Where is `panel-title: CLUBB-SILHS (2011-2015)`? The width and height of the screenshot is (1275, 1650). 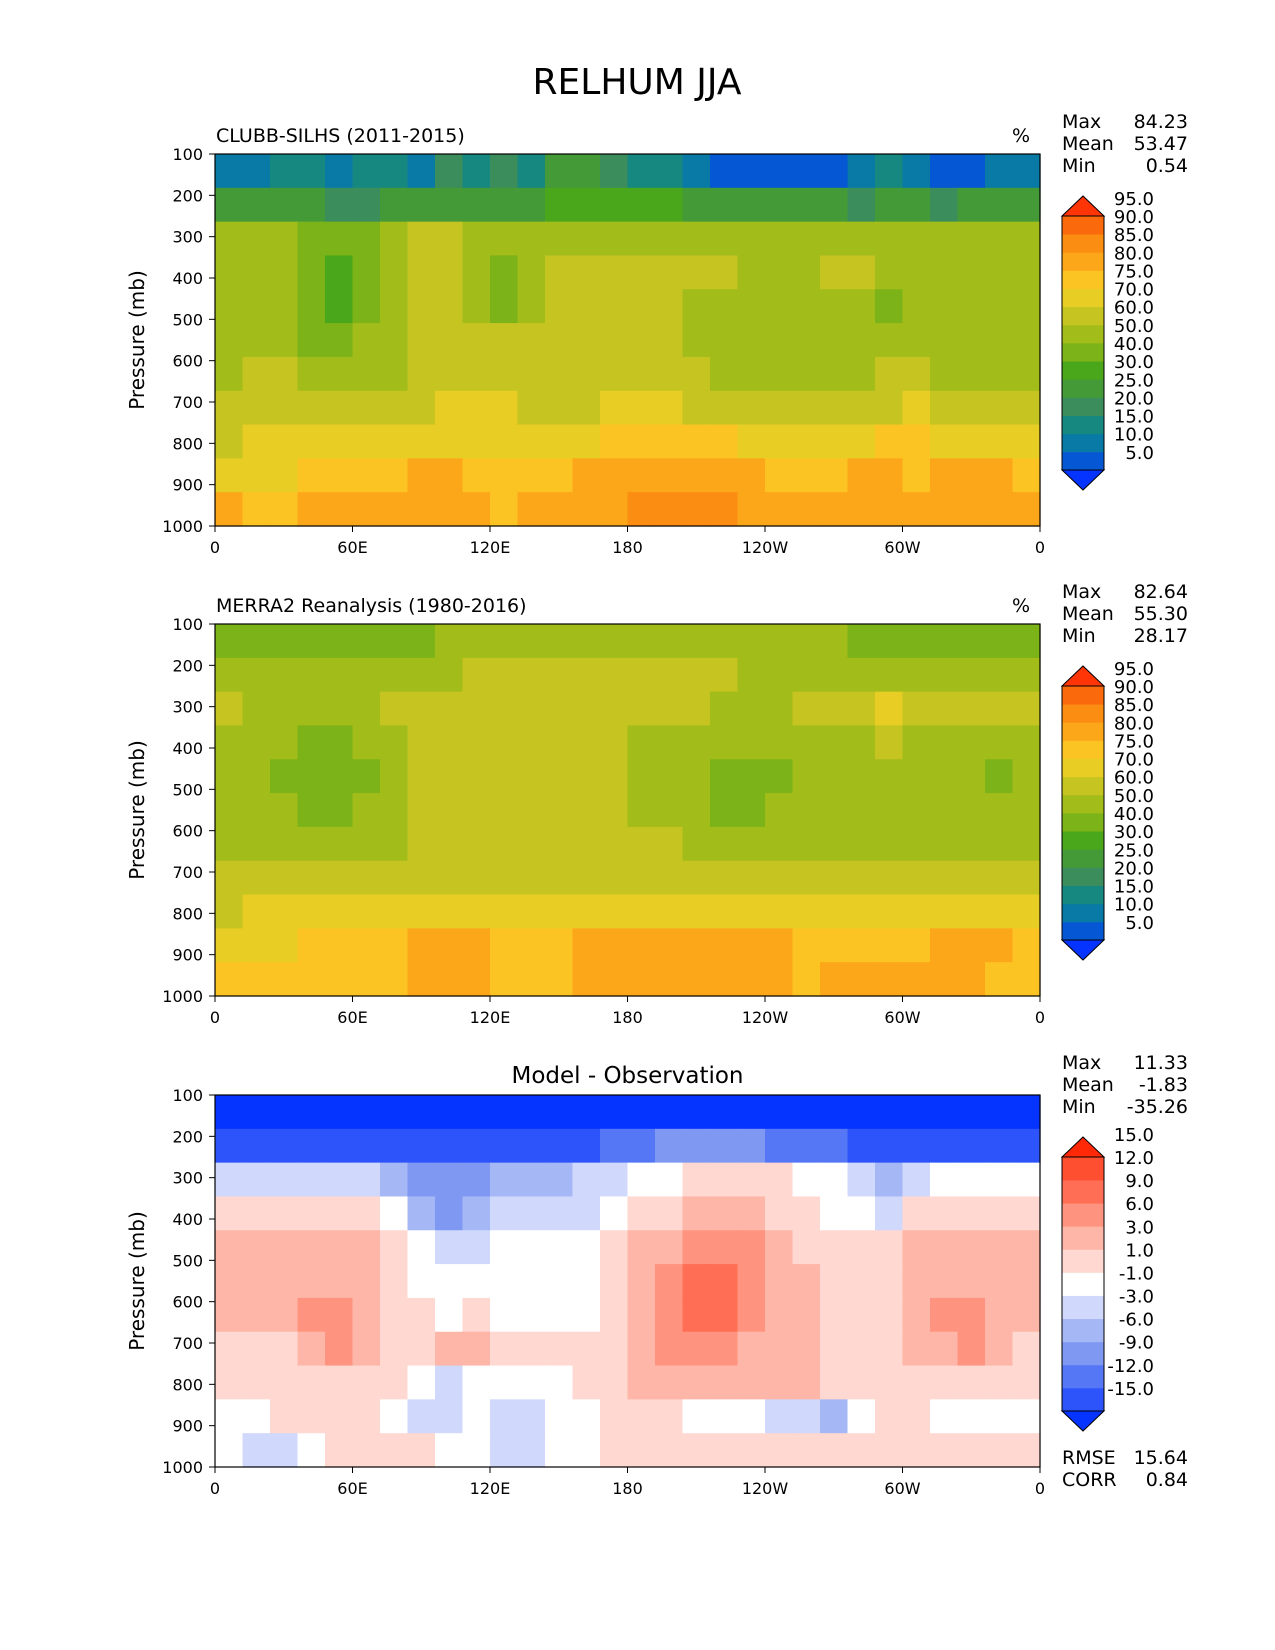 panel-title: CLUBB-SILHS (2011-2015) is located at coordinates (340, 136).